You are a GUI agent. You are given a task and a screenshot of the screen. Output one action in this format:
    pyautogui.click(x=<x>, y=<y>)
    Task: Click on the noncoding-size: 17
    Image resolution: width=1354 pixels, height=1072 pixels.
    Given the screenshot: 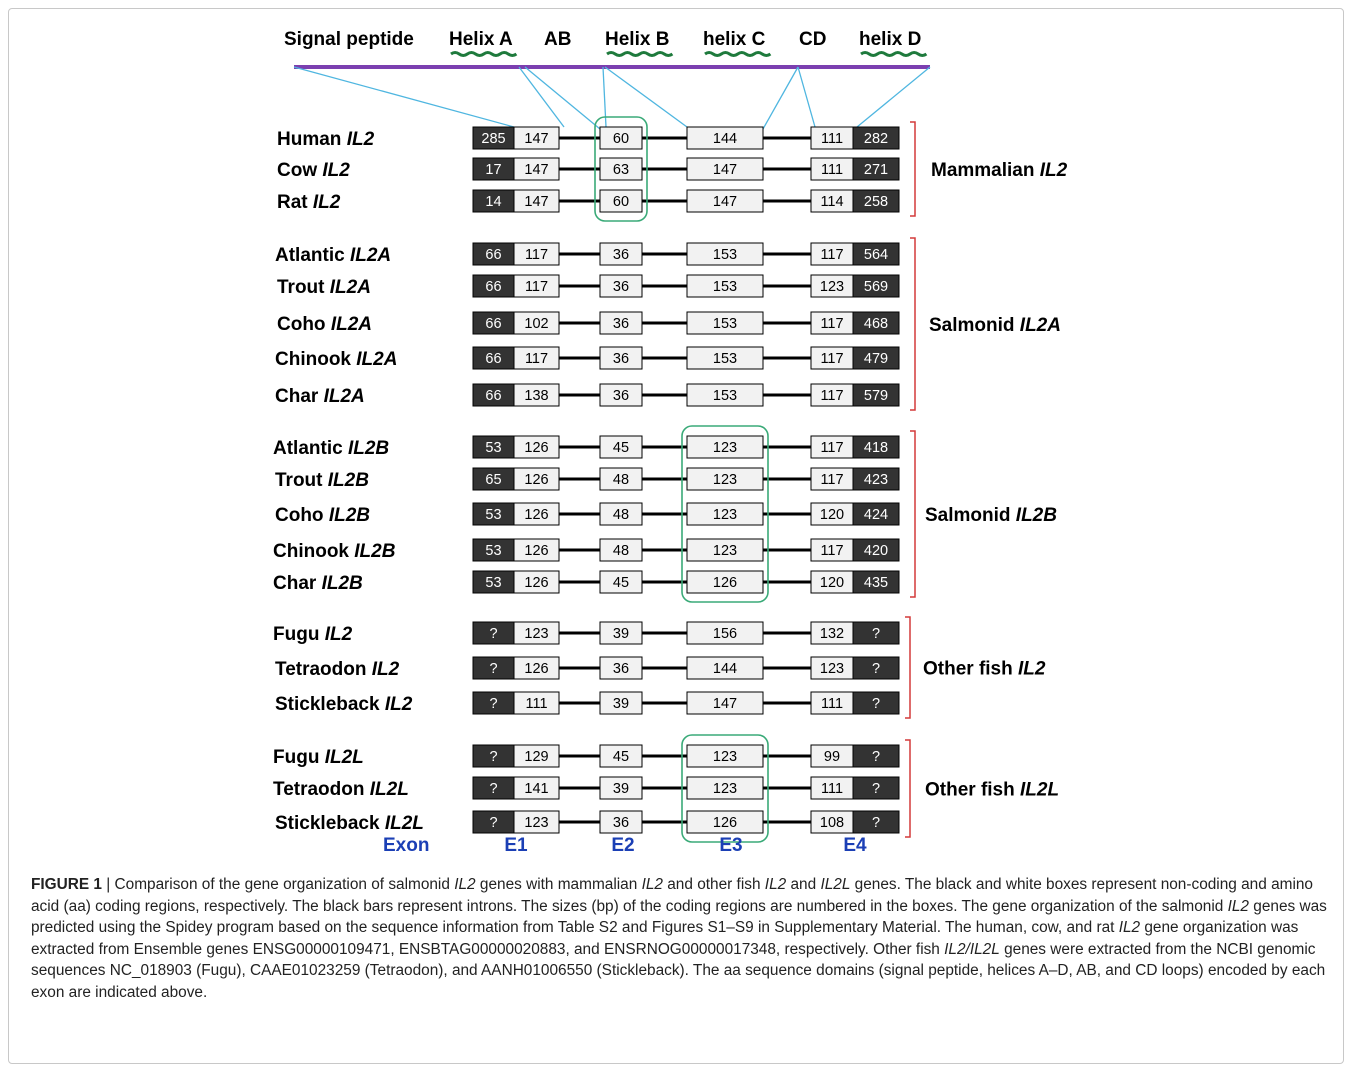 What is the action you would take?
    pyautogui.click(x=493, y=170)
    